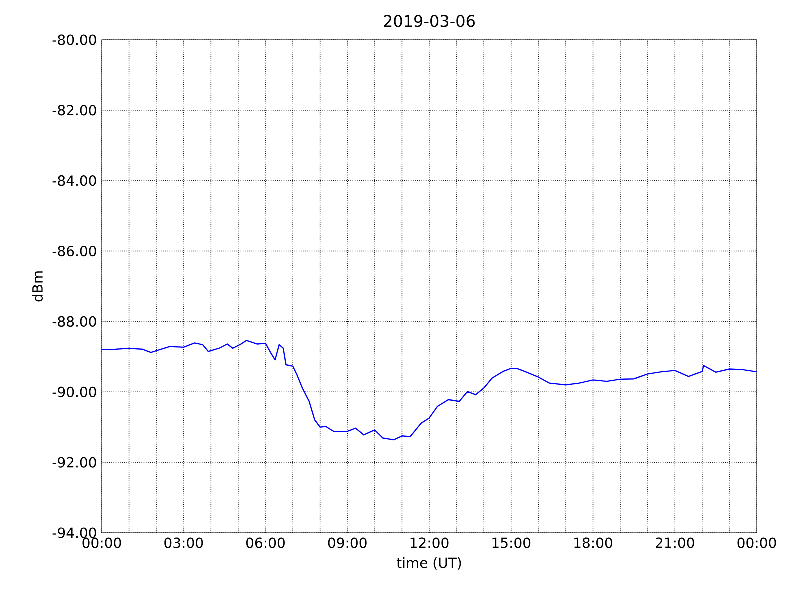 The height and width of the screenshot is (600, 800). What do you see at coordinates (347, 543) in the screenshot?
I see `x-tick-label: 09:00` at bounding box center [347, 543].